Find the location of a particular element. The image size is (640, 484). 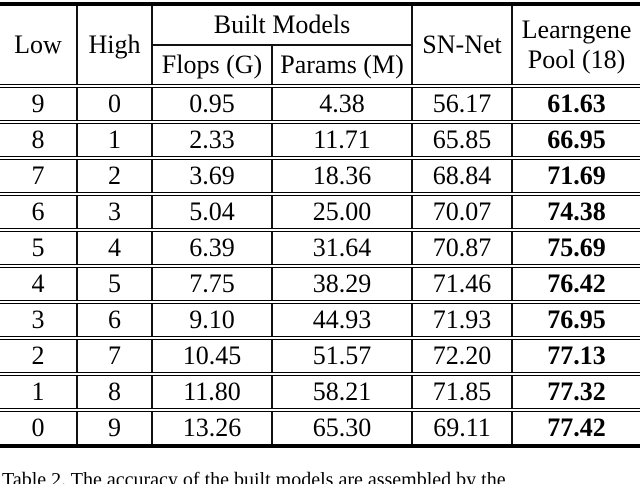

cell-high: 4 is located at coordinates (114, 247).